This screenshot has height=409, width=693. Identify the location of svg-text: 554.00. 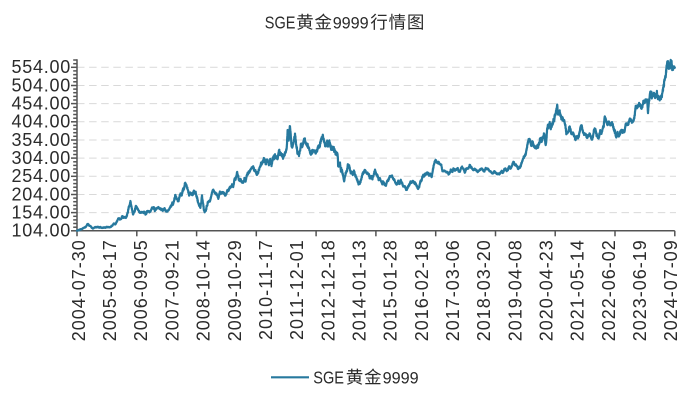
(41, 67).